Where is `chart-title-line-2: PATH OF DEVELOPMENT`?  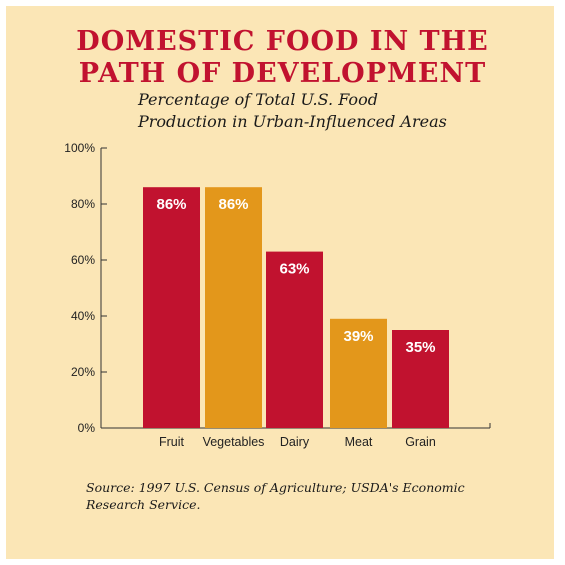 chart-title-line-2: PATH OF DEVELOPMENT is located at coordinates (282, 73).